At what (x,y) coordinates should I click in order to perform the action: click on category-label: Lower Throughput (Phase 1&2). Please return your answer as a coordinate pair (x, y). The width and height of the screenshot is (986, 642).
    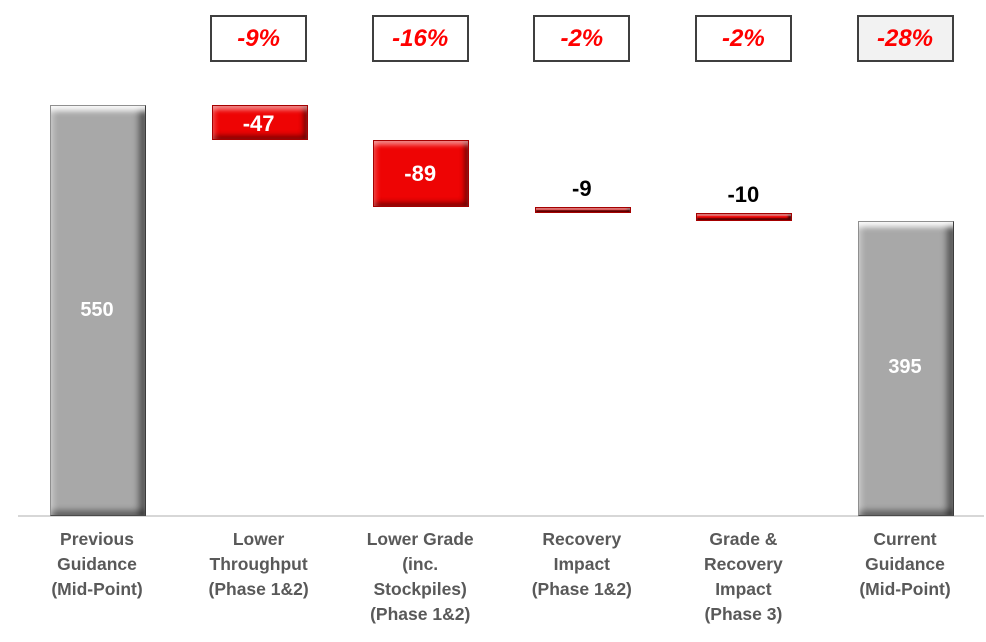
    Looking at the image, I should click on (258, 564).